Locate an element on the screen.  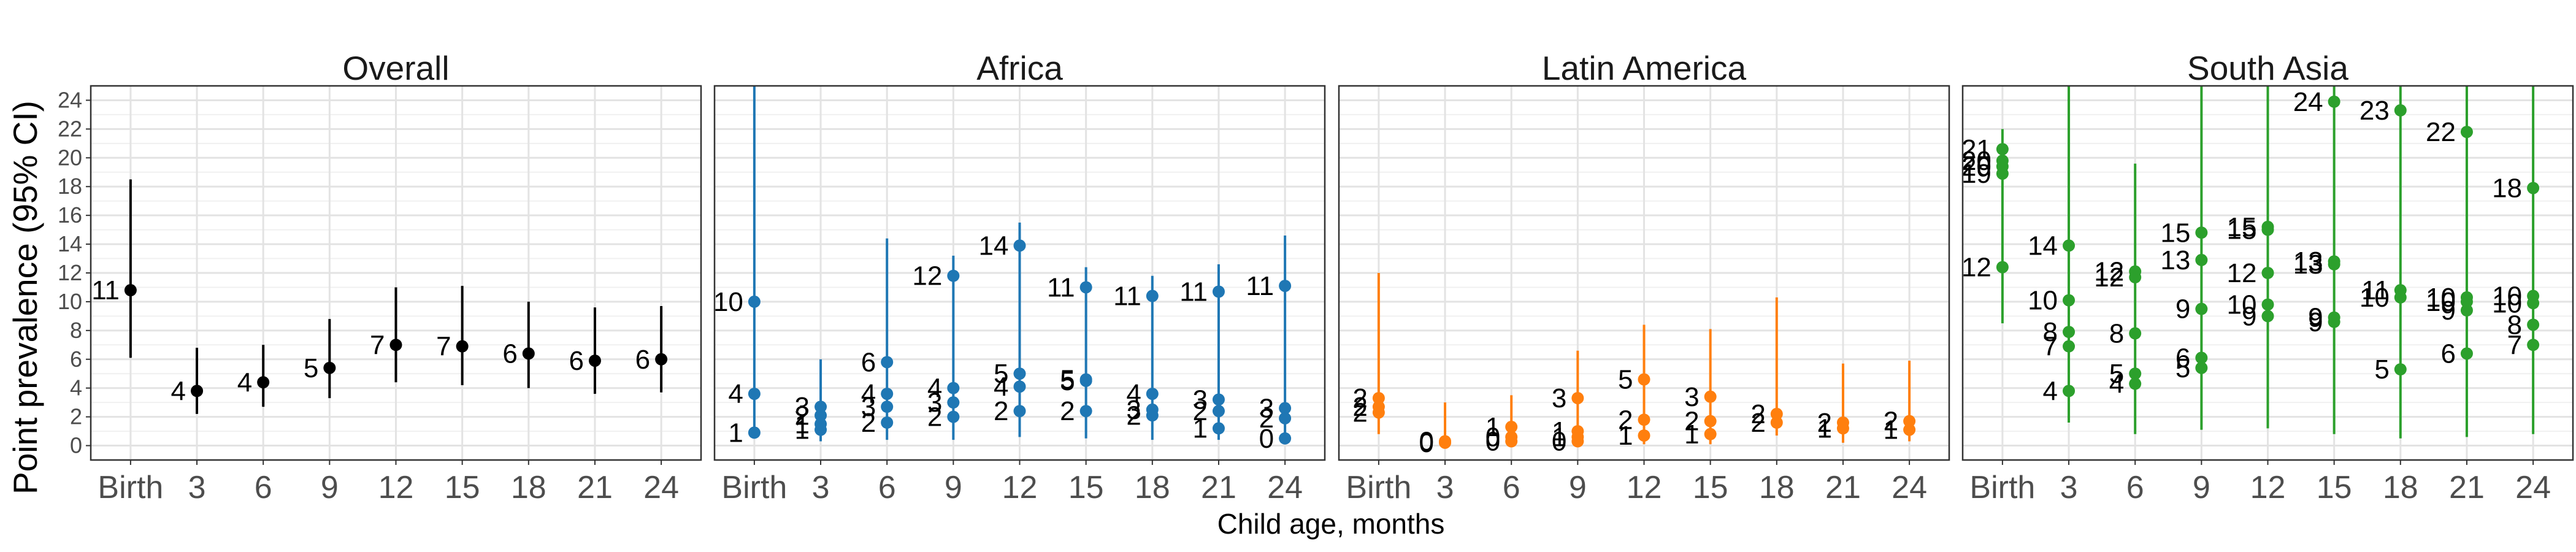
panel-title: Africa is located at coordinates (1019, 68).